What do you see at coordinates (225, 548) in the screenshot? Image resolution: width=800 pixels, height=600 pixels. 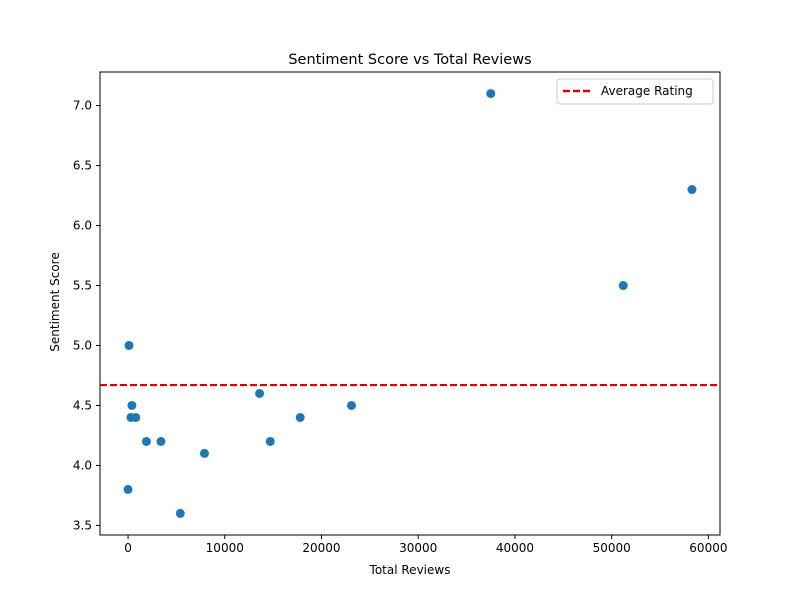 I see `x-tick-label: 10000` at bounding box center [225, 548].